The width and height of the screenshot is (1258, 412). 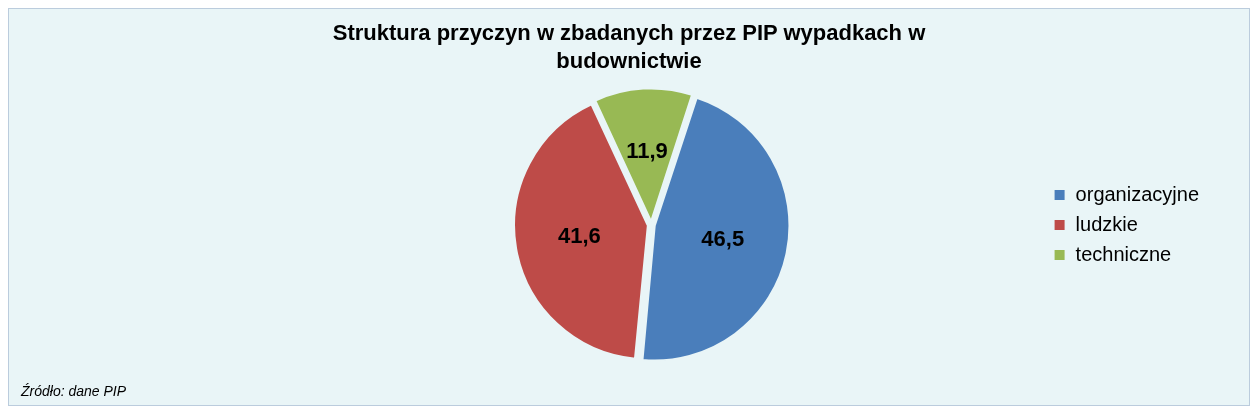 What do you see at coordinates (647, 151) in the screenshot?
I see `data-label: 11,9` at bounding box center [647, 151].